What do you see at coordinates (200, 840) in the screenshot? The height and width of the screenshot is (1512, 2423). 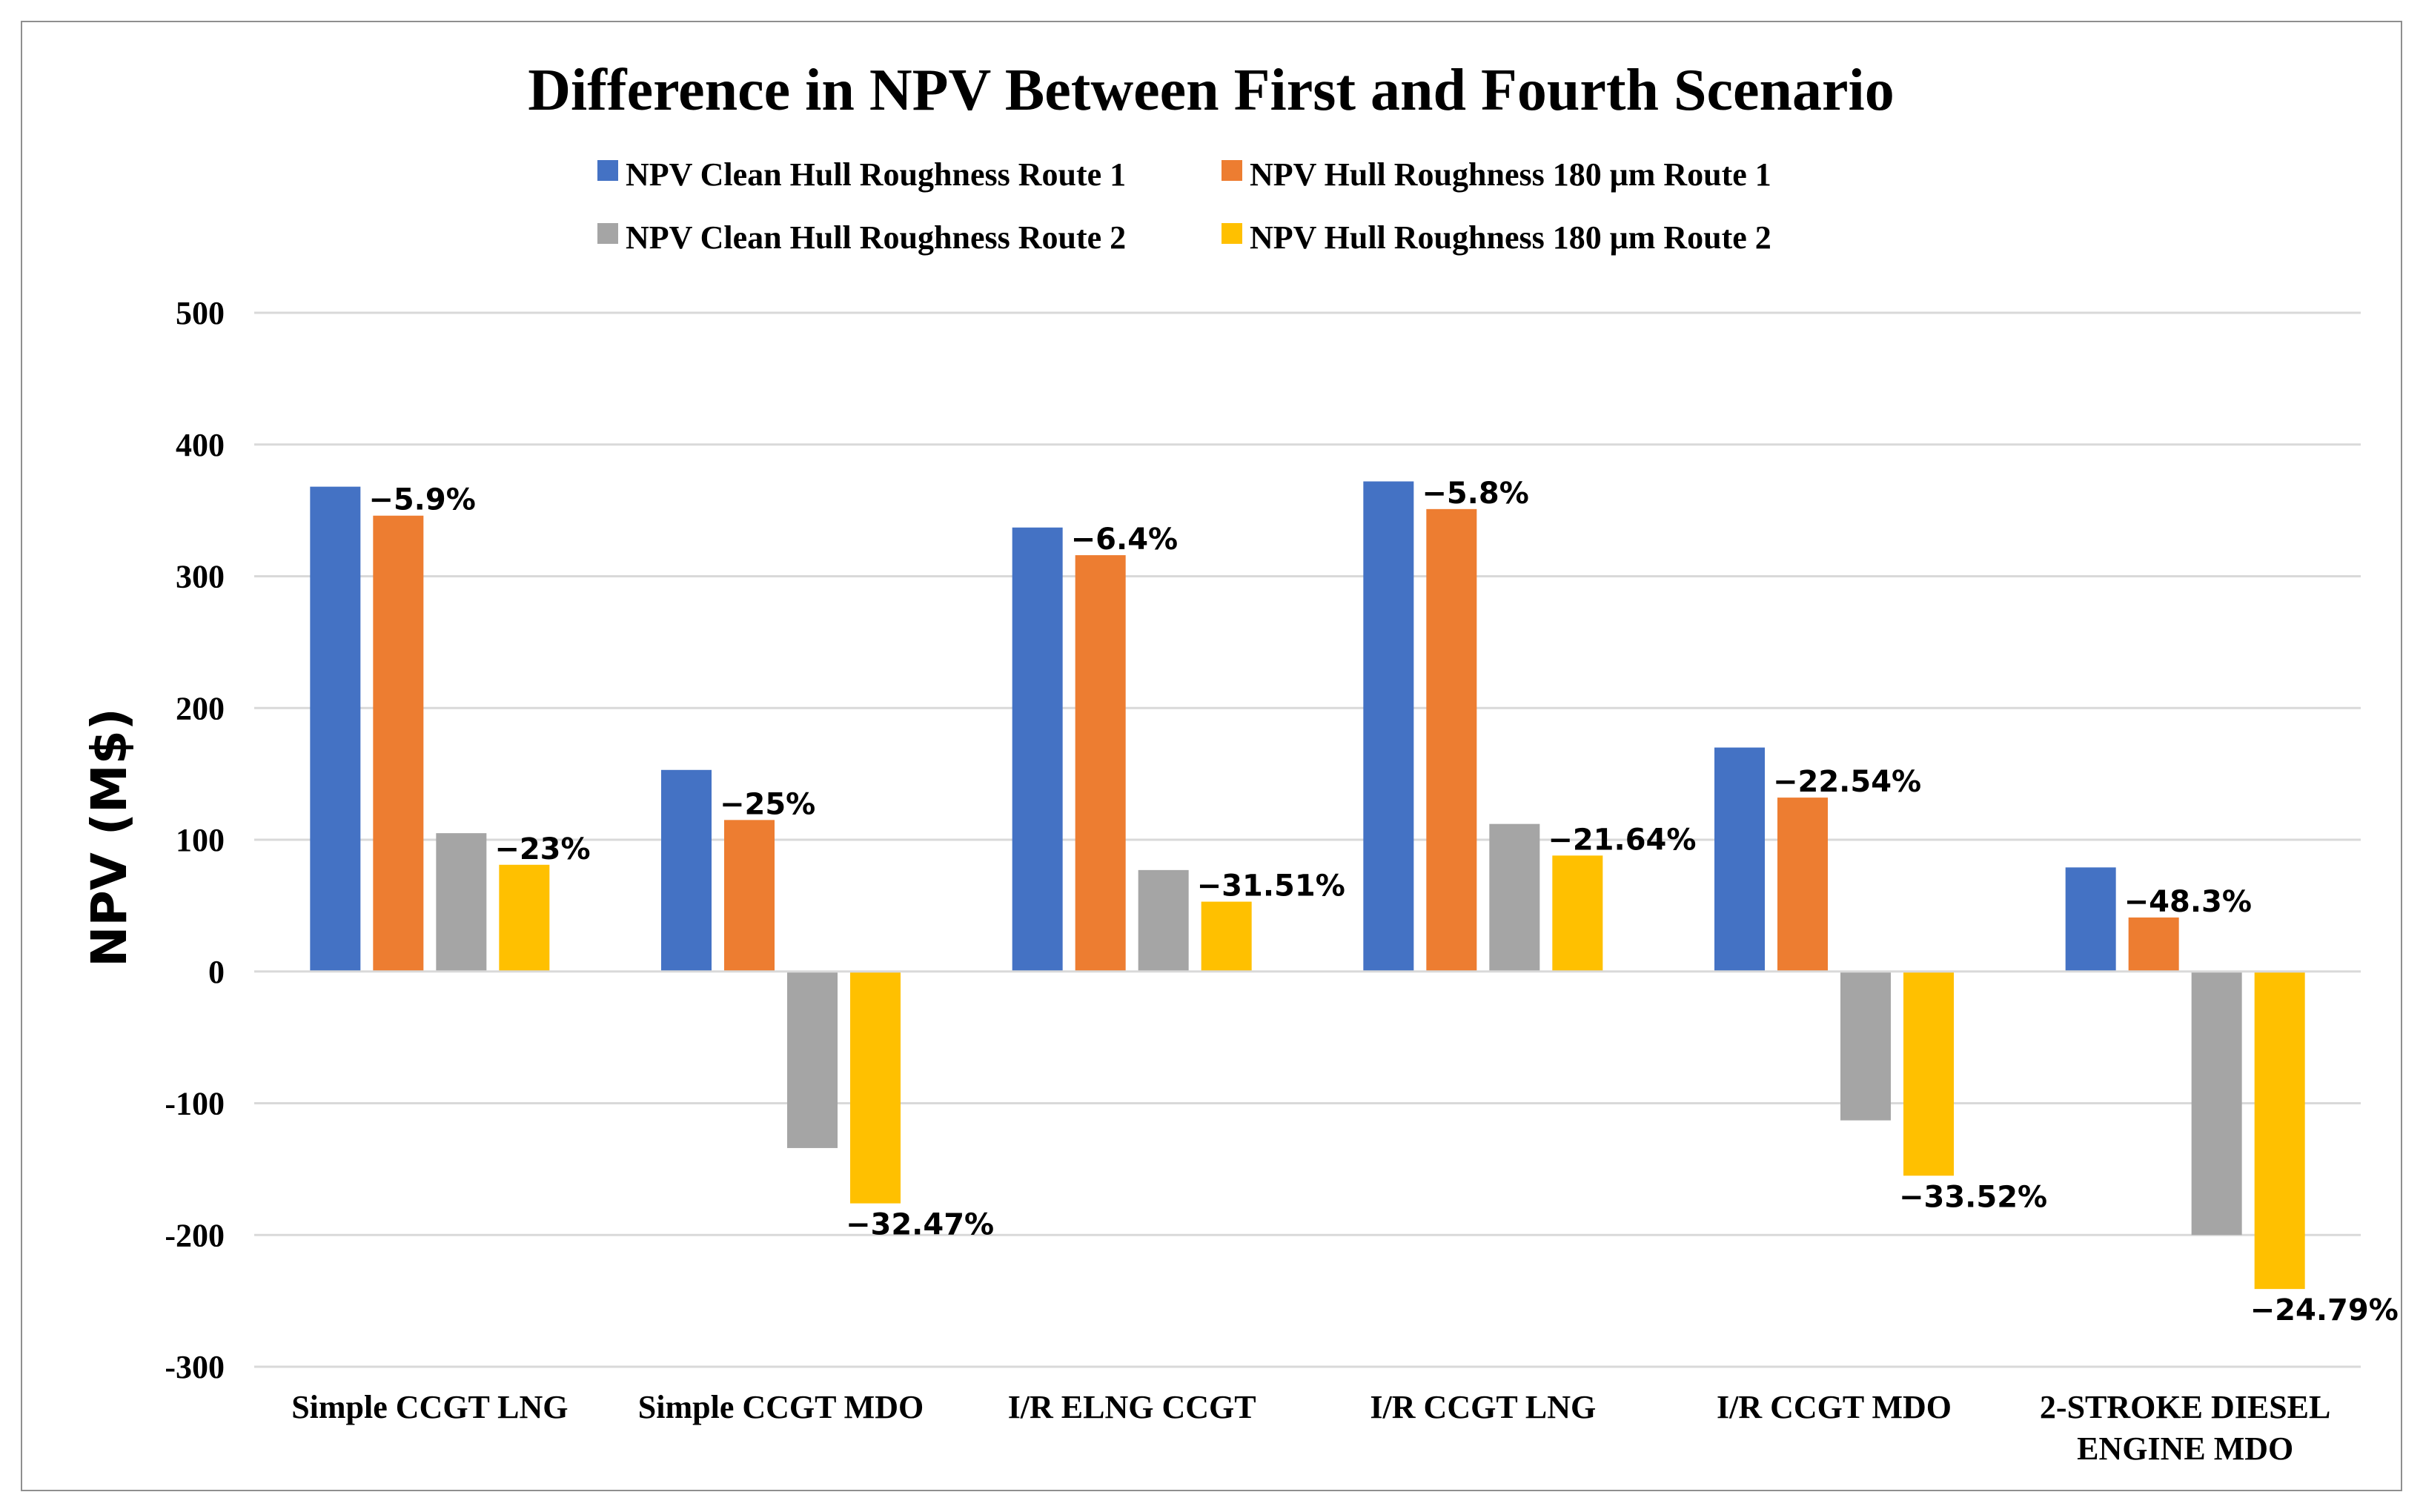 I see `y-tick-label: 100` at bounding box center [200, 840].